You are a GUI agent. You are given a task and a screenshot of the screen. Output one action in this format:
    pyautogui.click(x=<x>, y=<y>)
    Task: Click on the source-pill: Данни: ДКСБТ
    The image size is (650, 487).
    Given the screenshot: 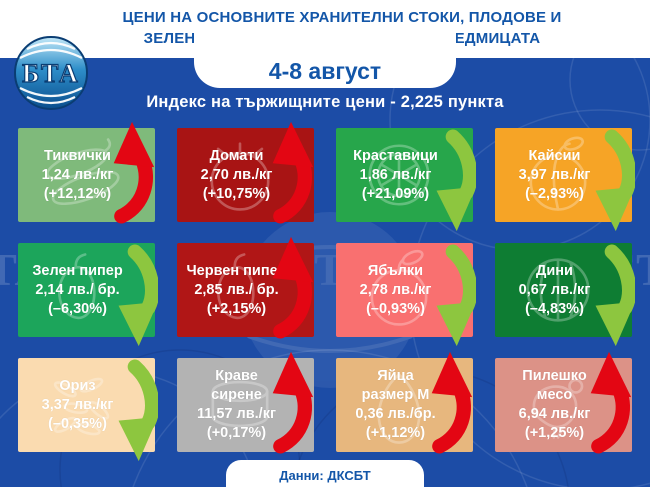 What is the action you would take?
    pyautogui.click(x=325, y=473)
    